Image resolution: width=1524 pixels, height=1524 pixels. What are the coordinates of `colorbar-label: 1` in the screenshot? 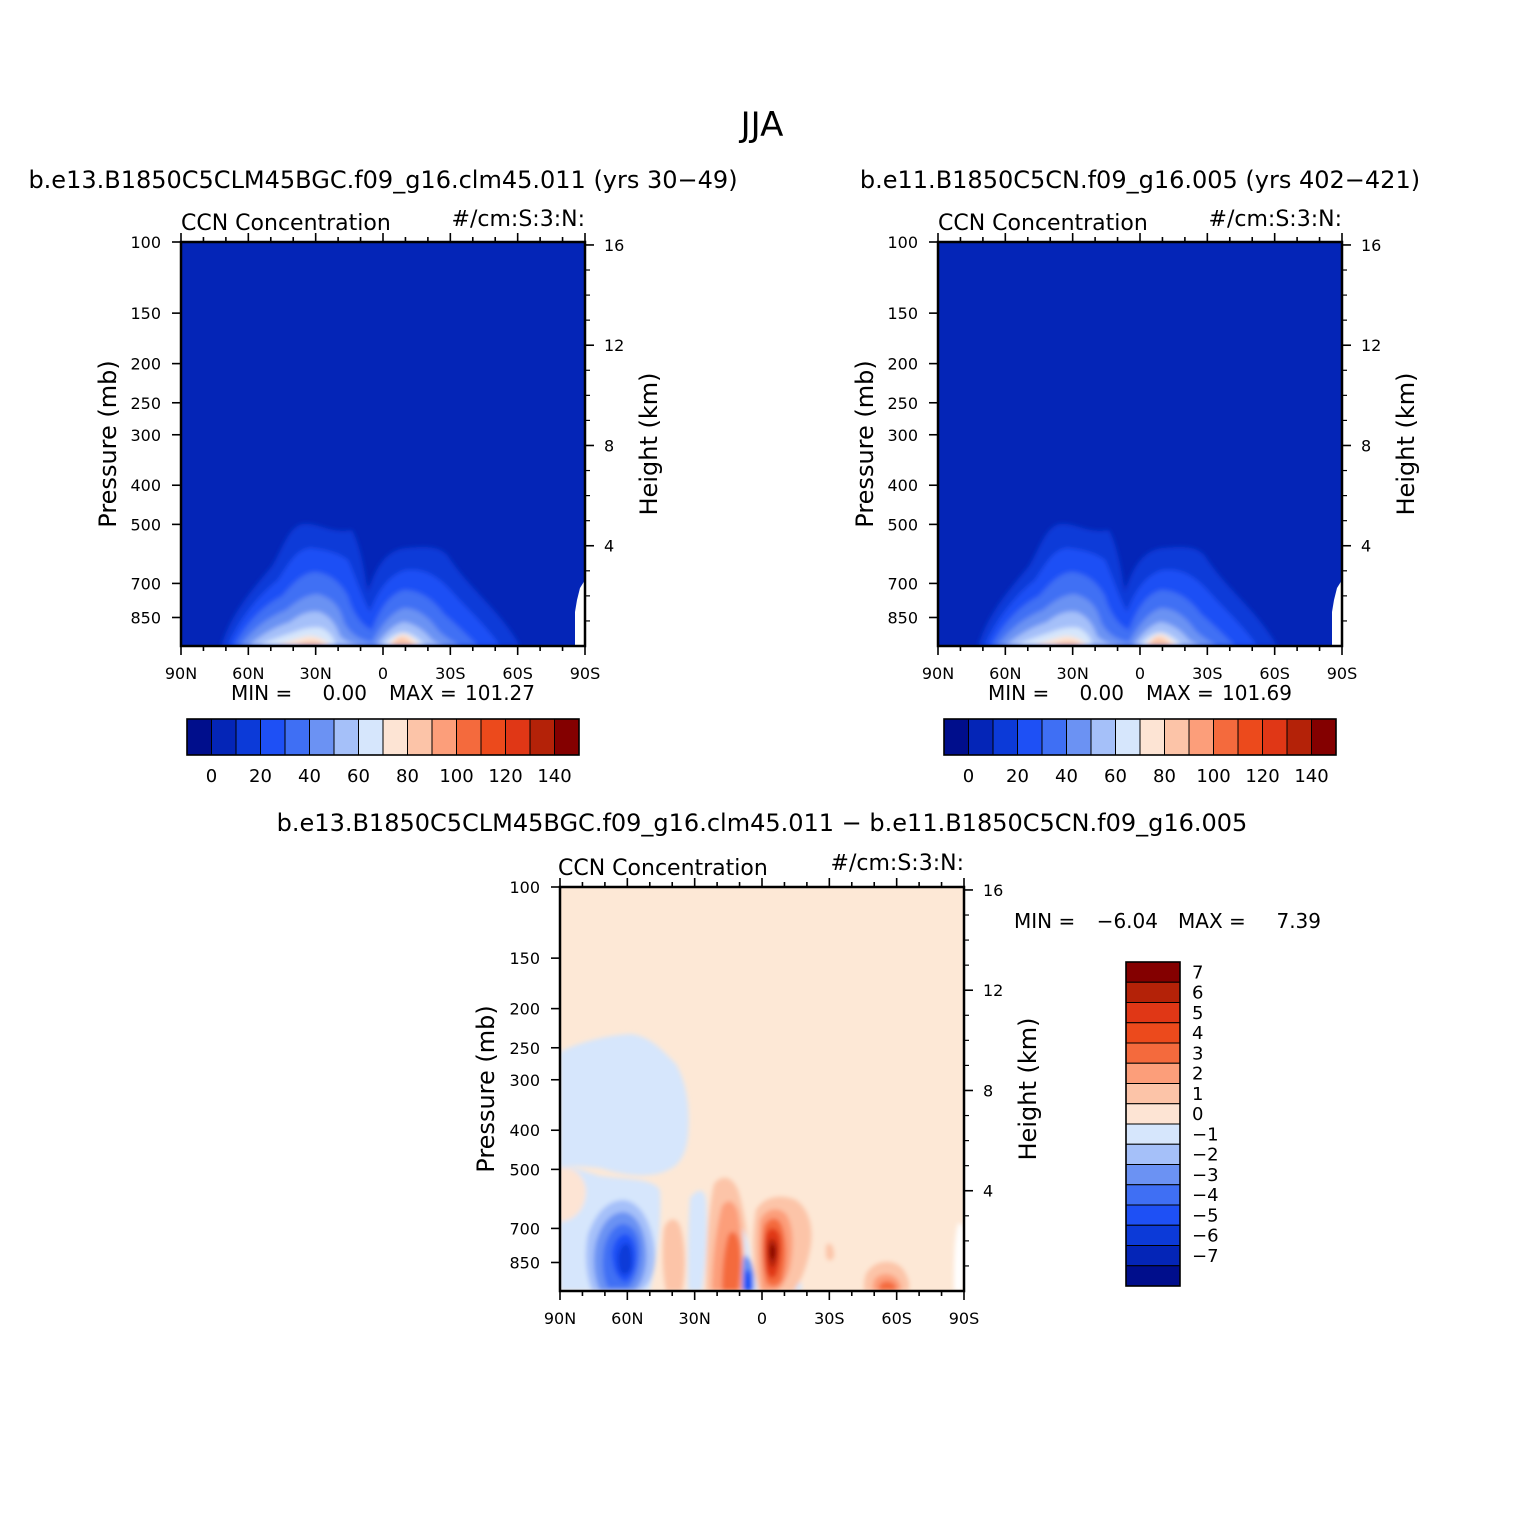 It's located at (1197, 1094).